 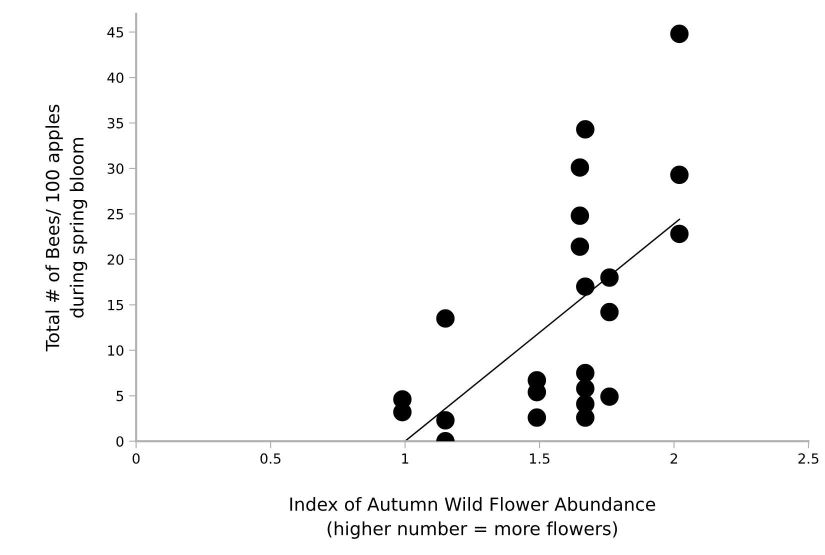 I want to click on y-tick-label: 25, so click(x=116, y=214).